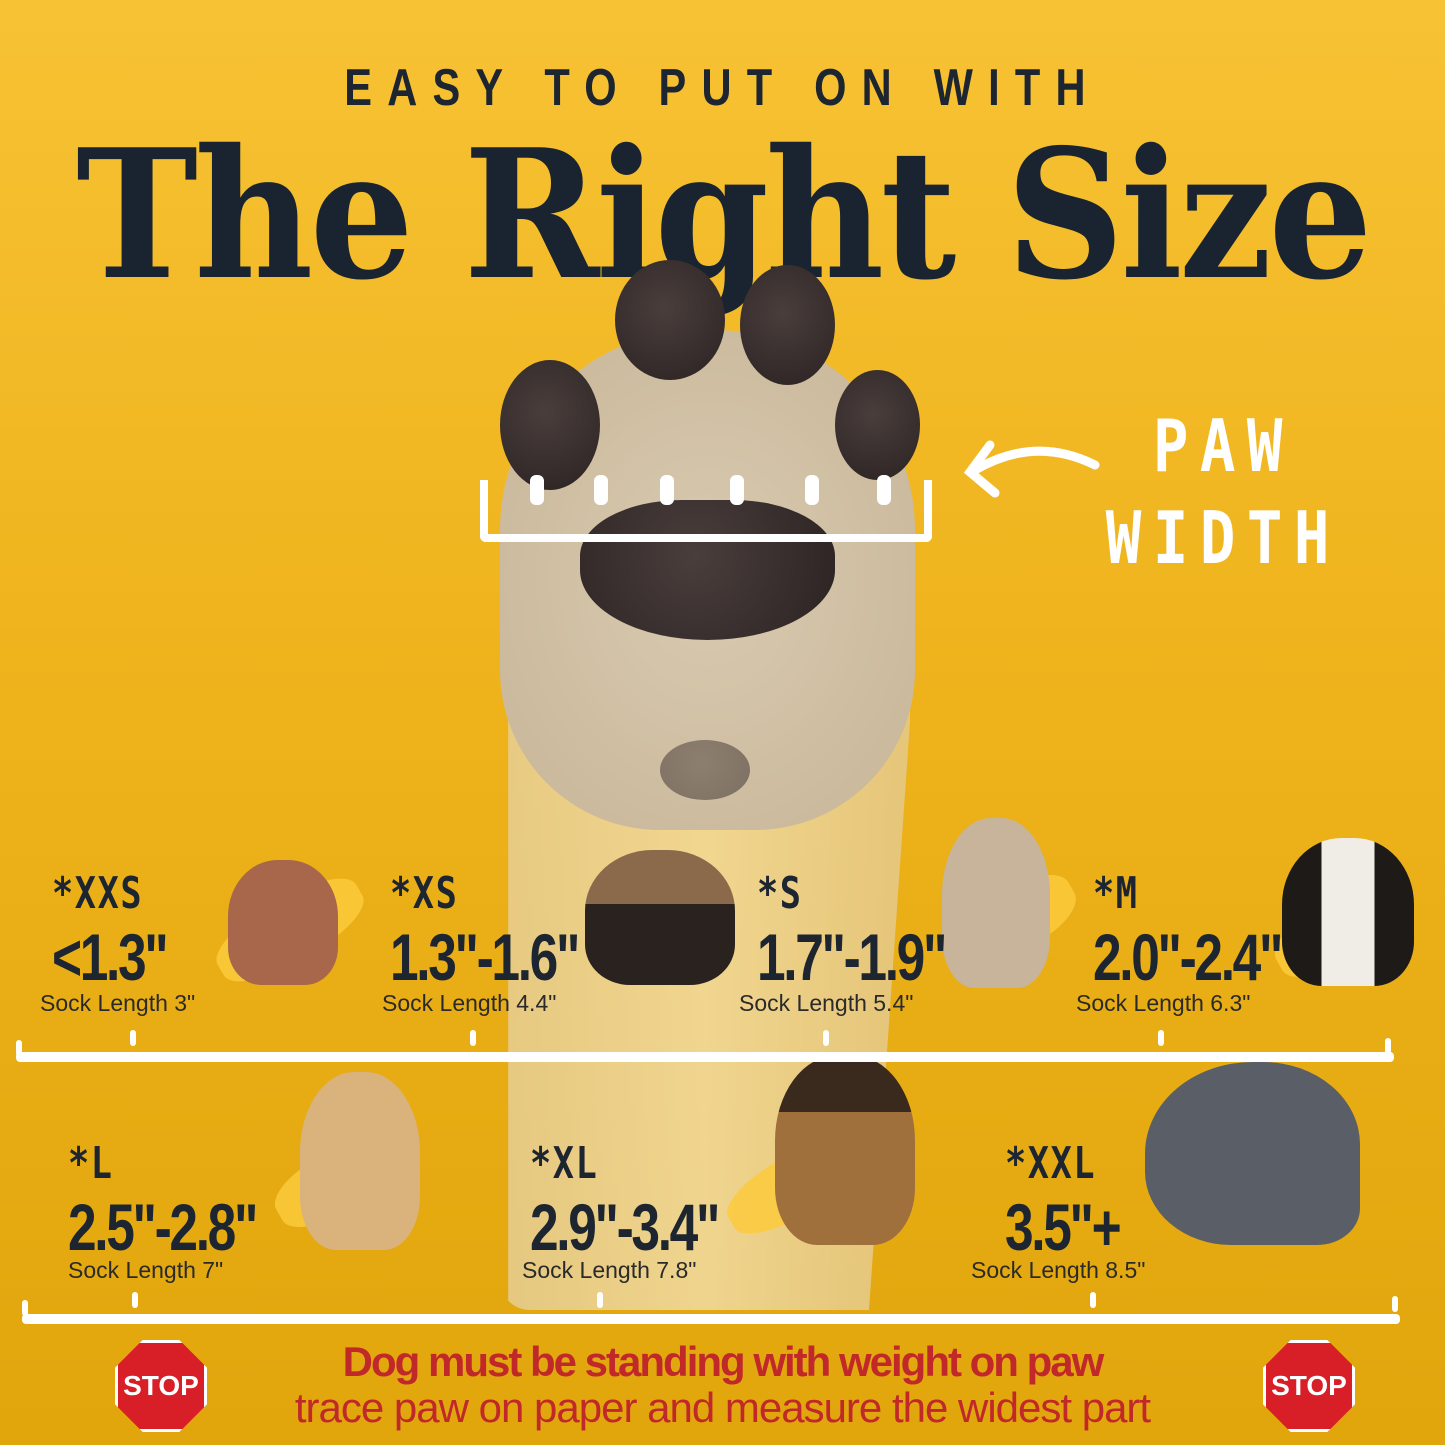 The image size is (1445, 1445). Describe the element at coordinates (469, 1003) in the screenshot. I see `sock-length-xs: Sock Length 4.4"` at that location.